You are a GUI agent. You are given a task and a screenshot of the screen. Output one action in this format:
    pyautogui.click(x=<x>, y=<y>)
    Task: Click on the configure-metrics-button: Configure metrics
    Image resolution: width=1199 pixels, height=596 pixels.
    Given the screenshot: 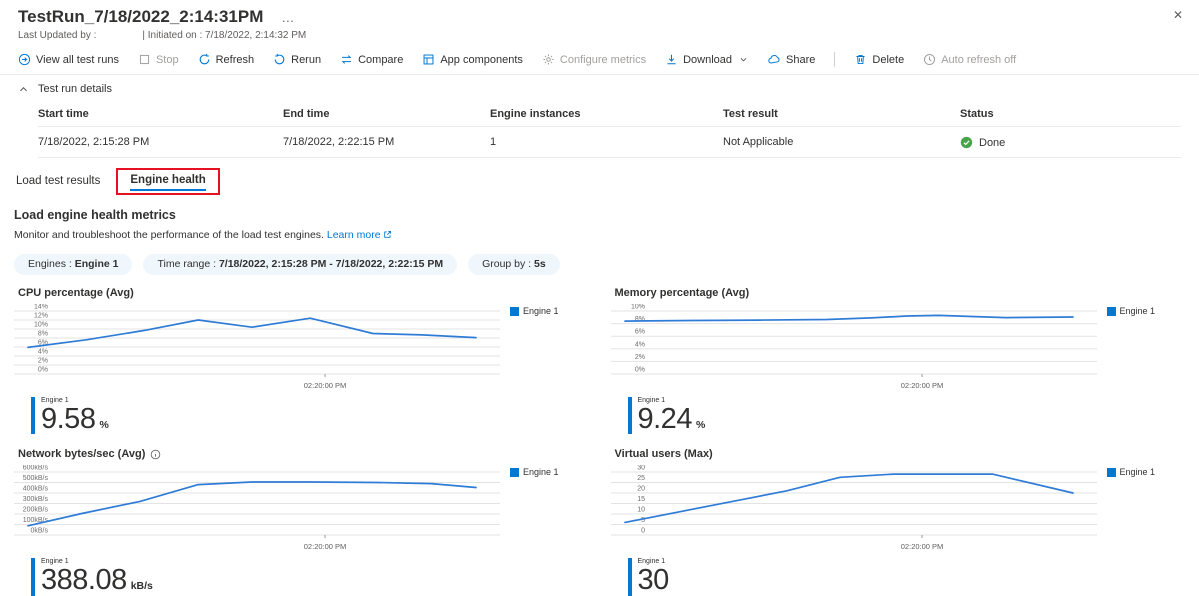 What is the action you would take?
    pyautogui.click(x=594, y=59)
    